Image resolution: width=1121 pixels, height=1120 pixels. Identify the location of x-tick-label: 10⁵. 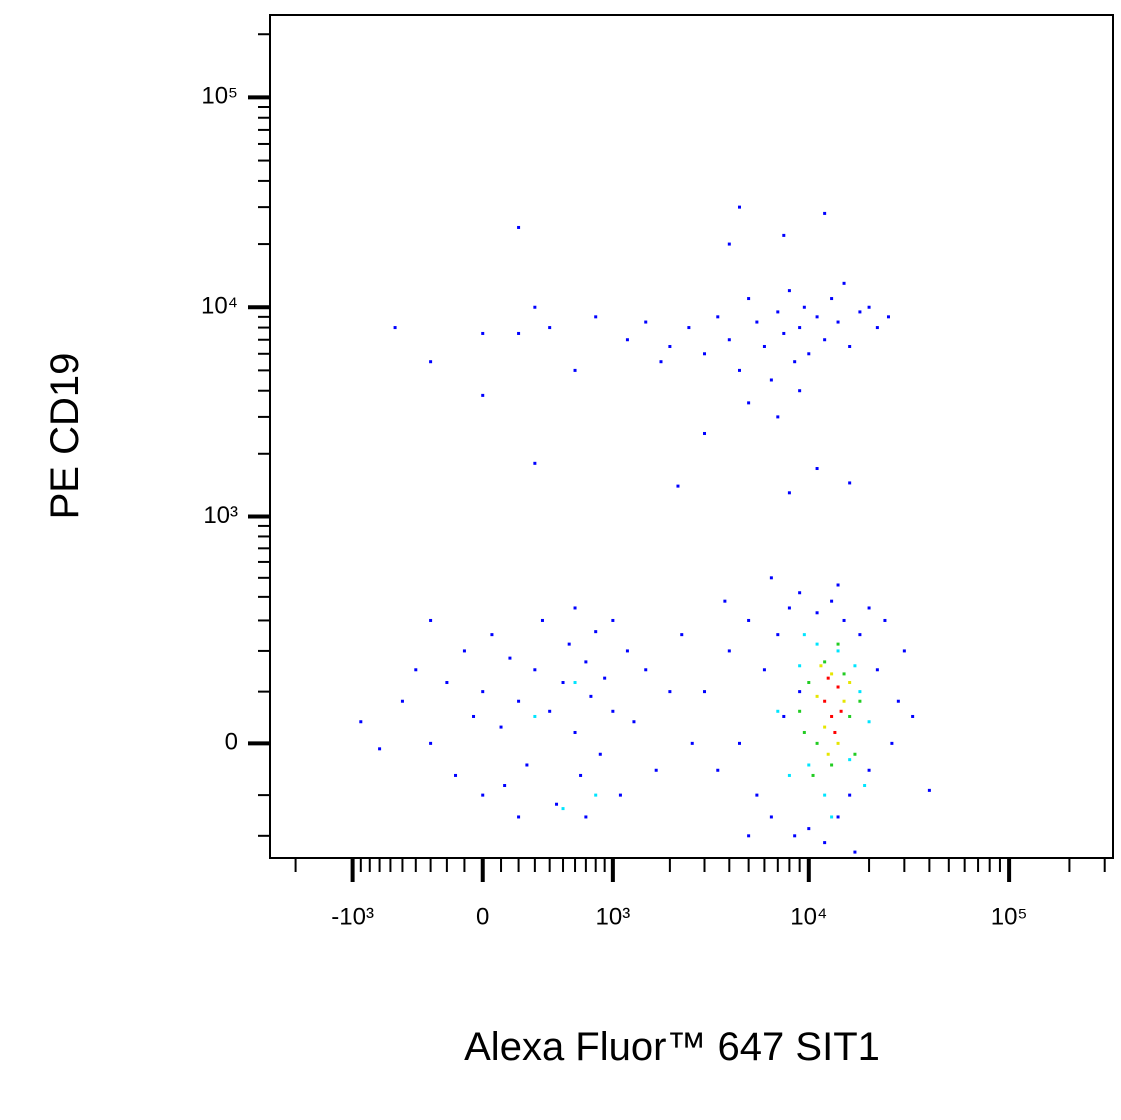
(1009, 916).